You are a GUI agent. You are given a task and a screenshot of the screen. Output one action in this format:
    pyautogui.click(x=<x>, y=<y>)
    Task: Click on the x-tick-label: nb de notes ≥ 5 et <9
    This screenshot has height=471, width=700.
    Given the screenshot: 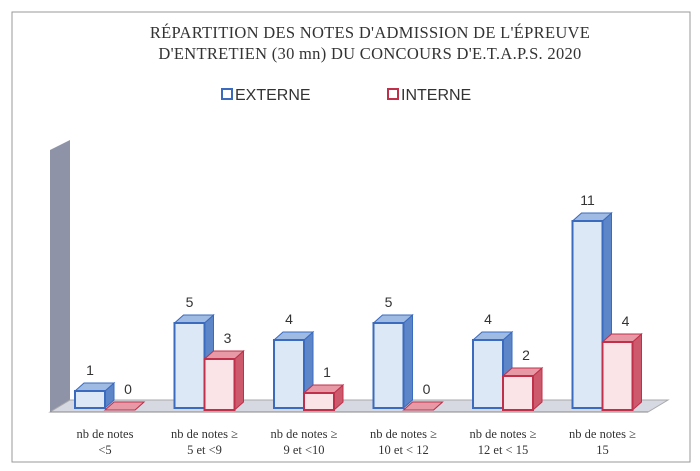 What is the action you would take?
    pyautogui.click(x=204, y=442)
    